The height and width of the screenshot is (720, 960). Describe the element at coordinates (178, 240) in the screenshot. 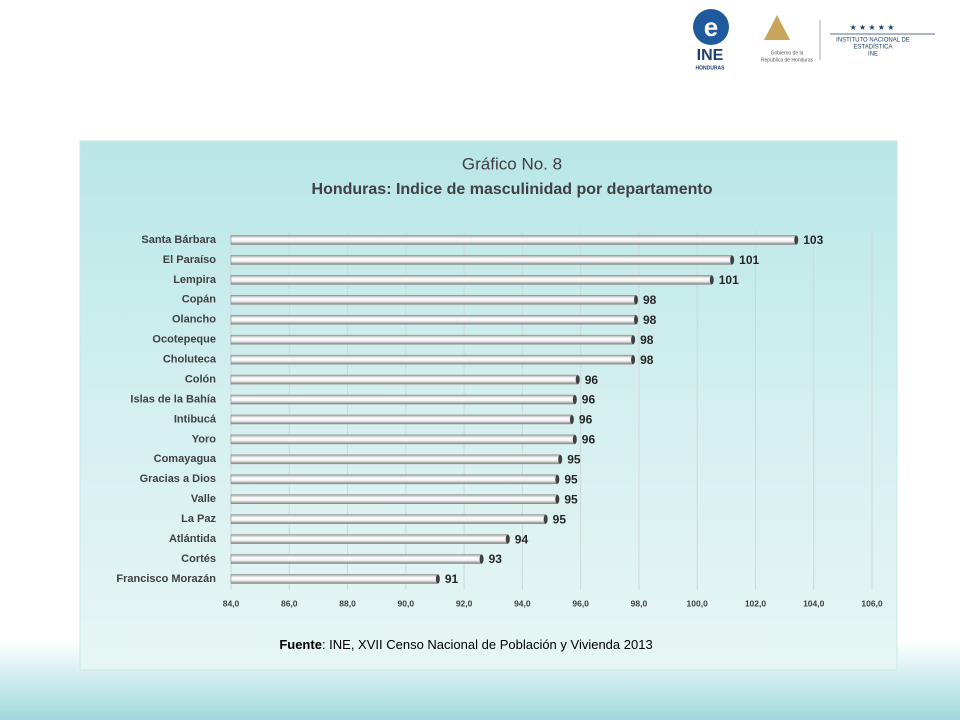

I see `y-tick-label: Santa Bárbara` at that location.